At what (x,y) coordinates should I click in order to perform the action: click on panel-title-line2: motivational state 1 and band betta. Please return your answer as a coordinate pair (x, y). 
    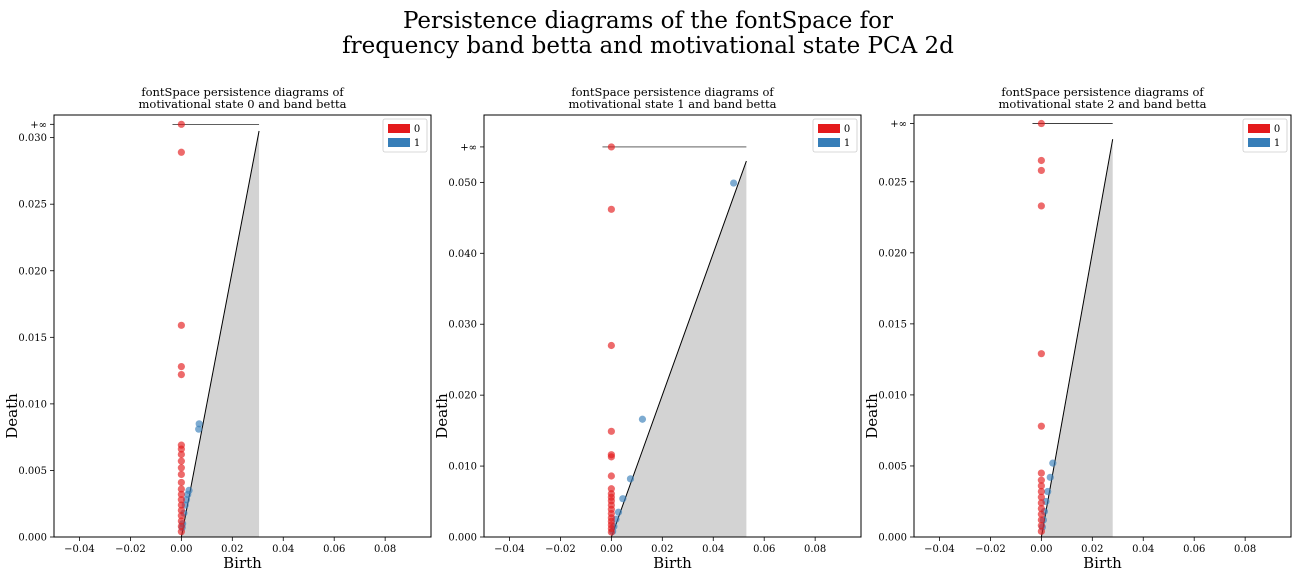
    Looking at the image, I should click on (673, 104).